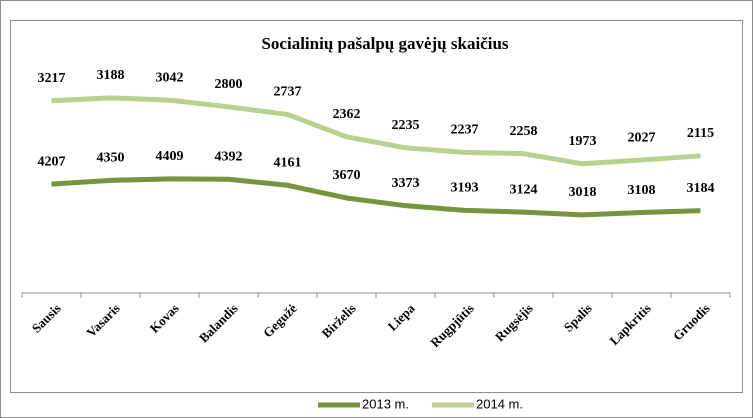 Image resolution: width=753 pixels, height=418 pixels. What do you see at coordinates (406, 125) in the screenshot?
I see `data-label: 2235` at bounding box center [406, 125].